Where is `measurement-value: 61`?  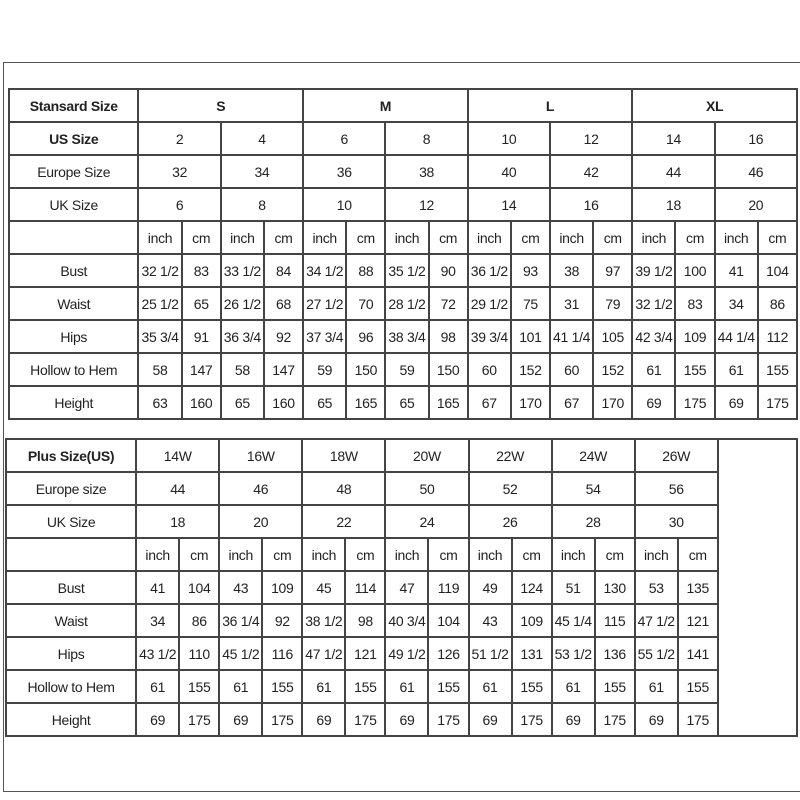
measurement-value: 61 is located at coordinates (573, 686).